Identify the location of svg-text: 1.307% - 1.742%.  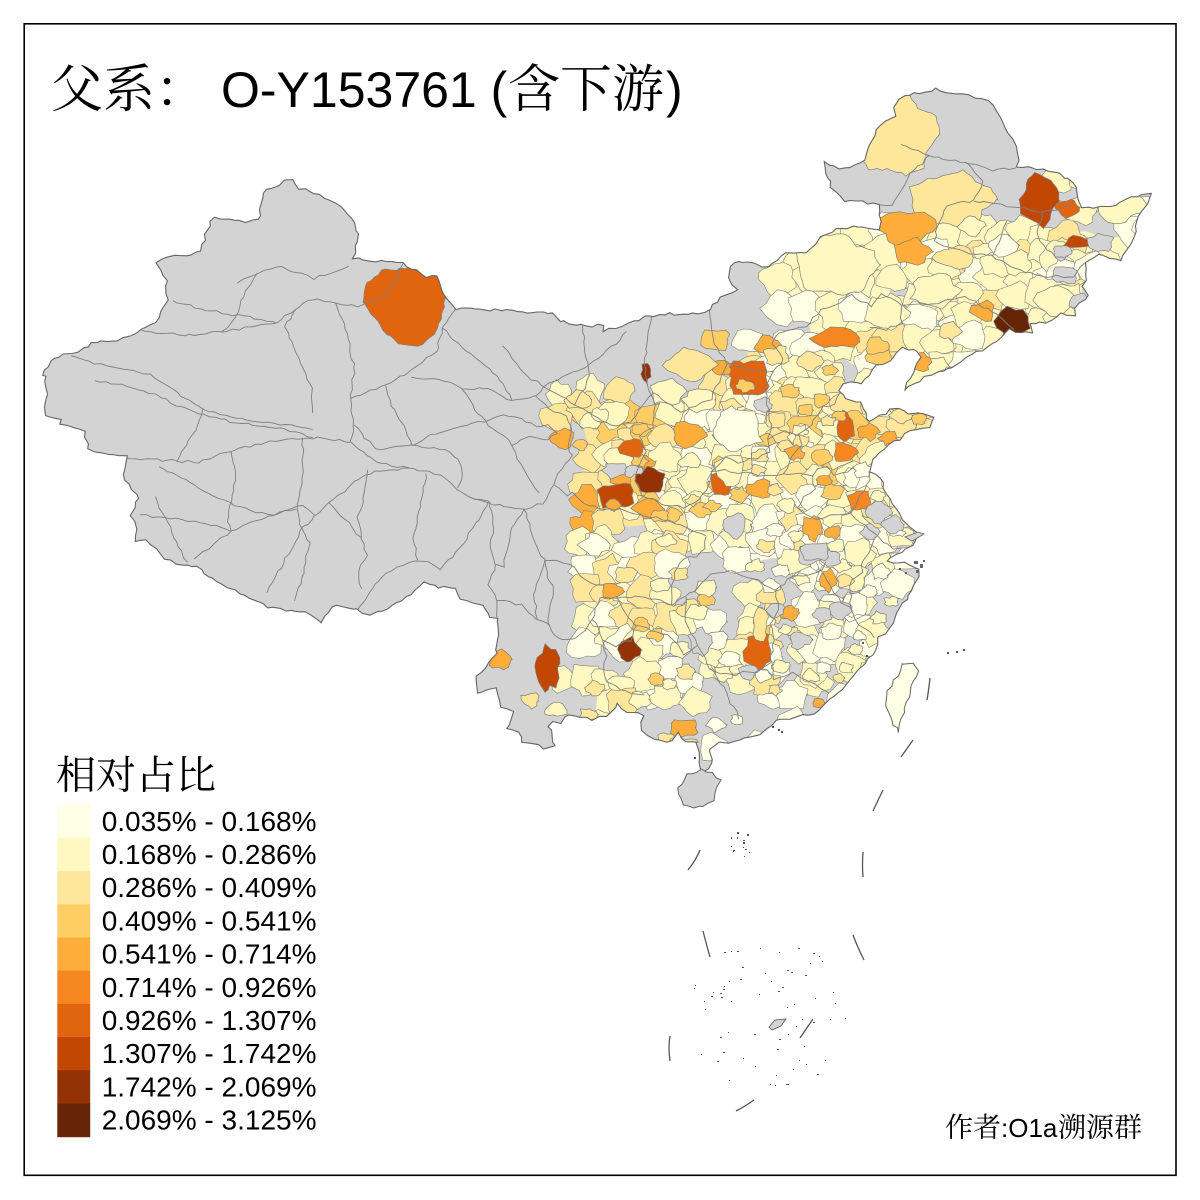
(209, 1053).